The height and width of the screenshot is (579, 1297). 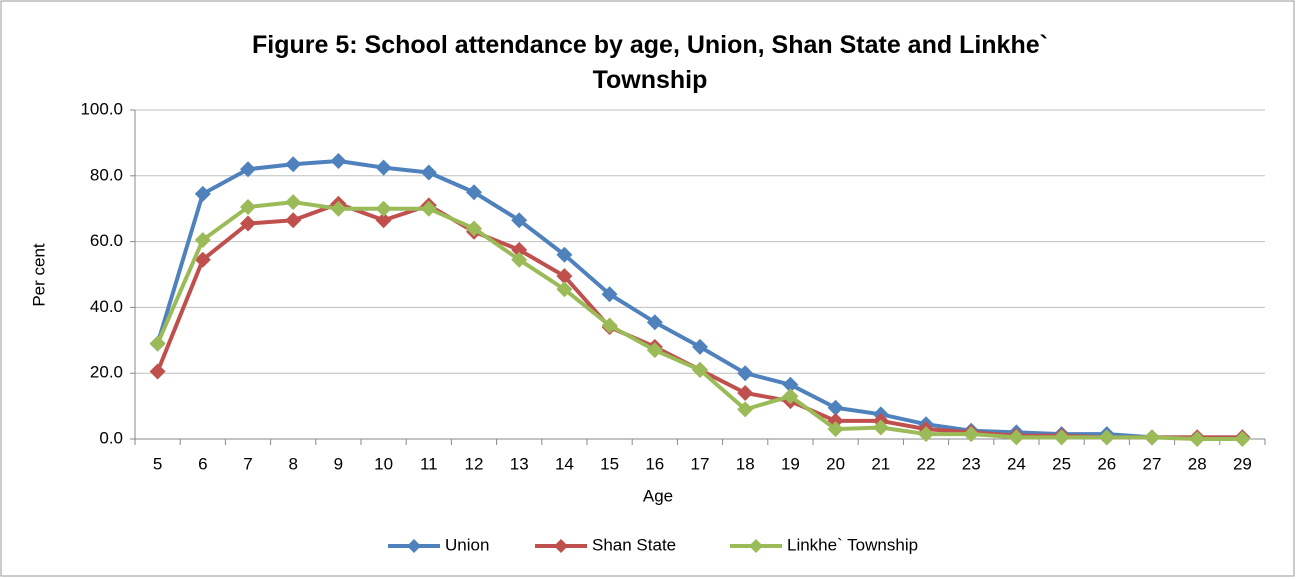 I want to click on y-tick-label: 0.0, so click(x=111, y=437).